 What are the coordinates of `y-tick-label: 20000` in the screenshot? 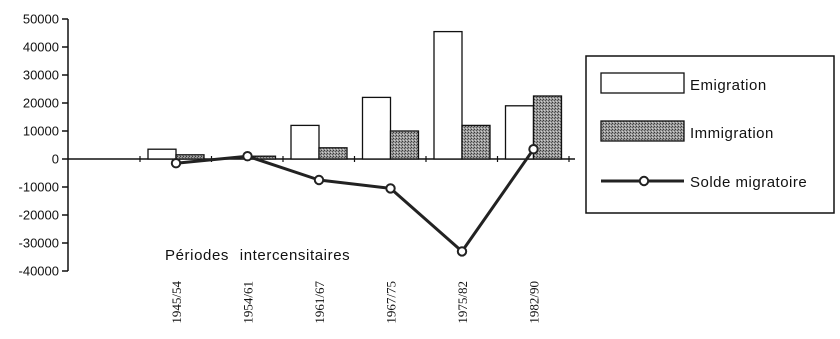 It's located at (41, 103).